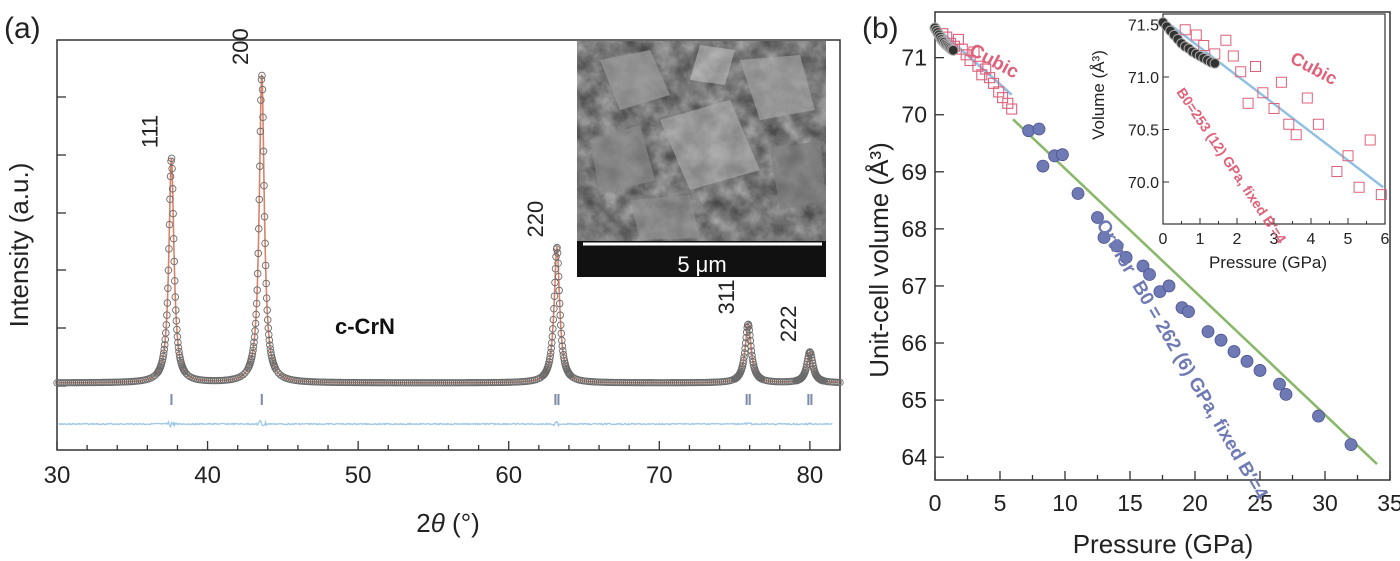 Image resolution: width=1400 pixels, height=561 pixels. Describe the element at coordinates (1163, 239) in the screenshot. I see `x-tick-label: 0` at that location.